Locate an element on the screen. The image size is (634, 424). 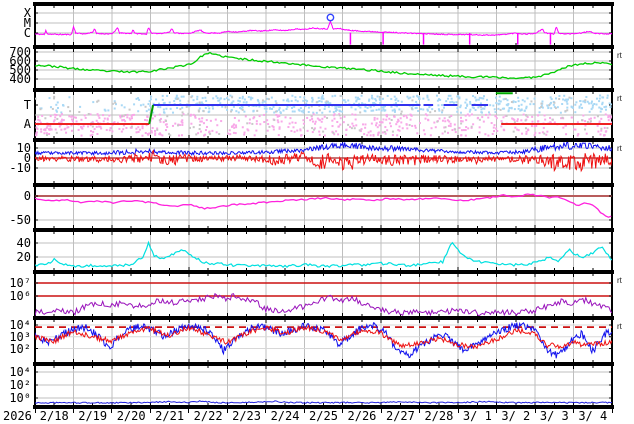
x-label-day: 2/25 is located at coordinates (323, 416).